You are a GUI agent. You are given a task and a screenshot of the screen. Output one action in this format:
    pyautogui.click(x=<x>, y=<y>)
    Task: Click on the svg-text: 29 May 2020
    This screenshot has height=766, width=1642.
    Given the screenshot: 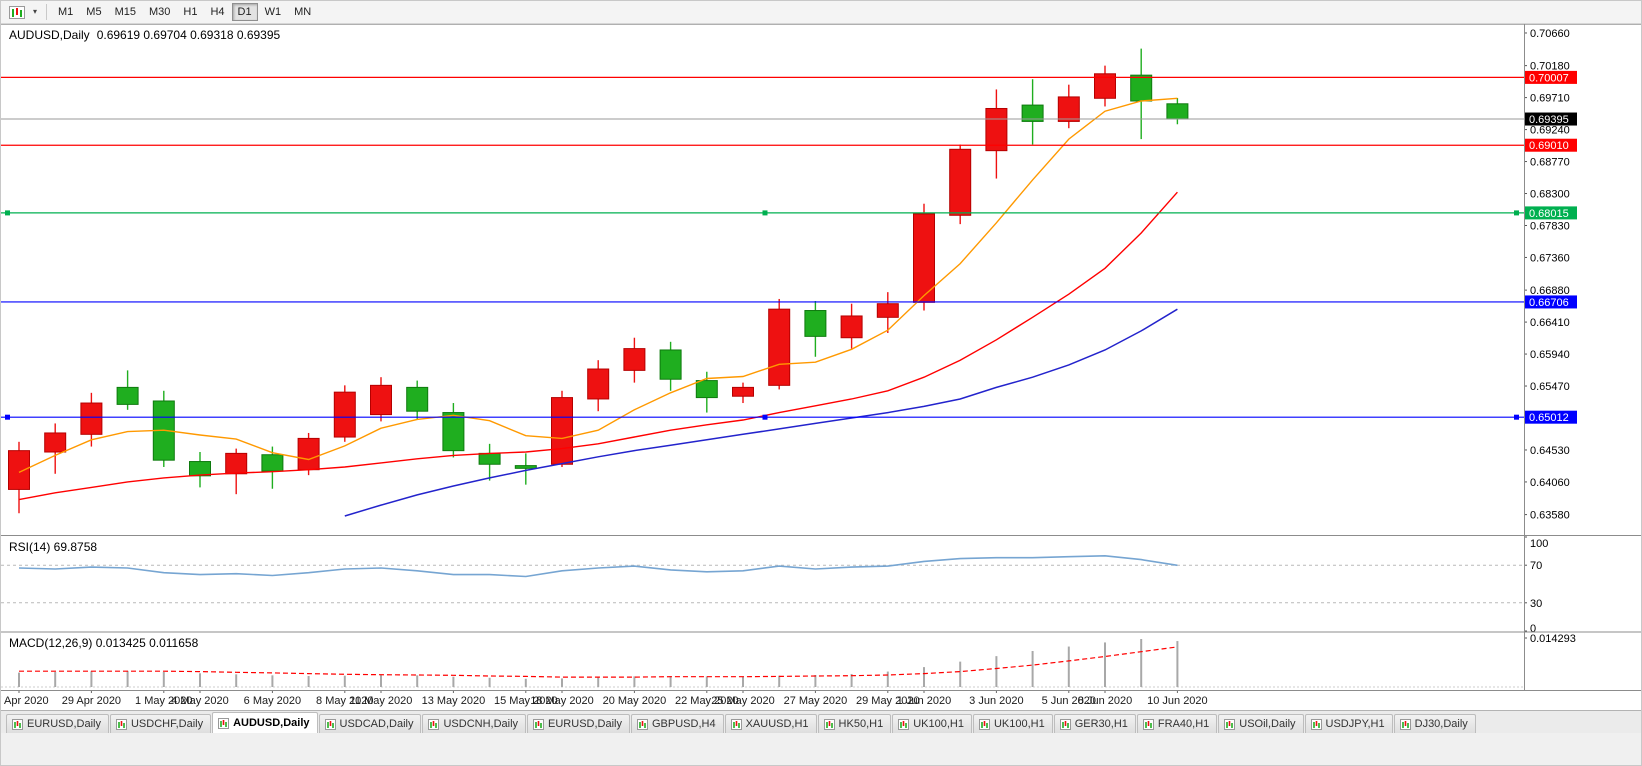 What is the action you would take?
    pyautogui.click(x=888, y=701)
    